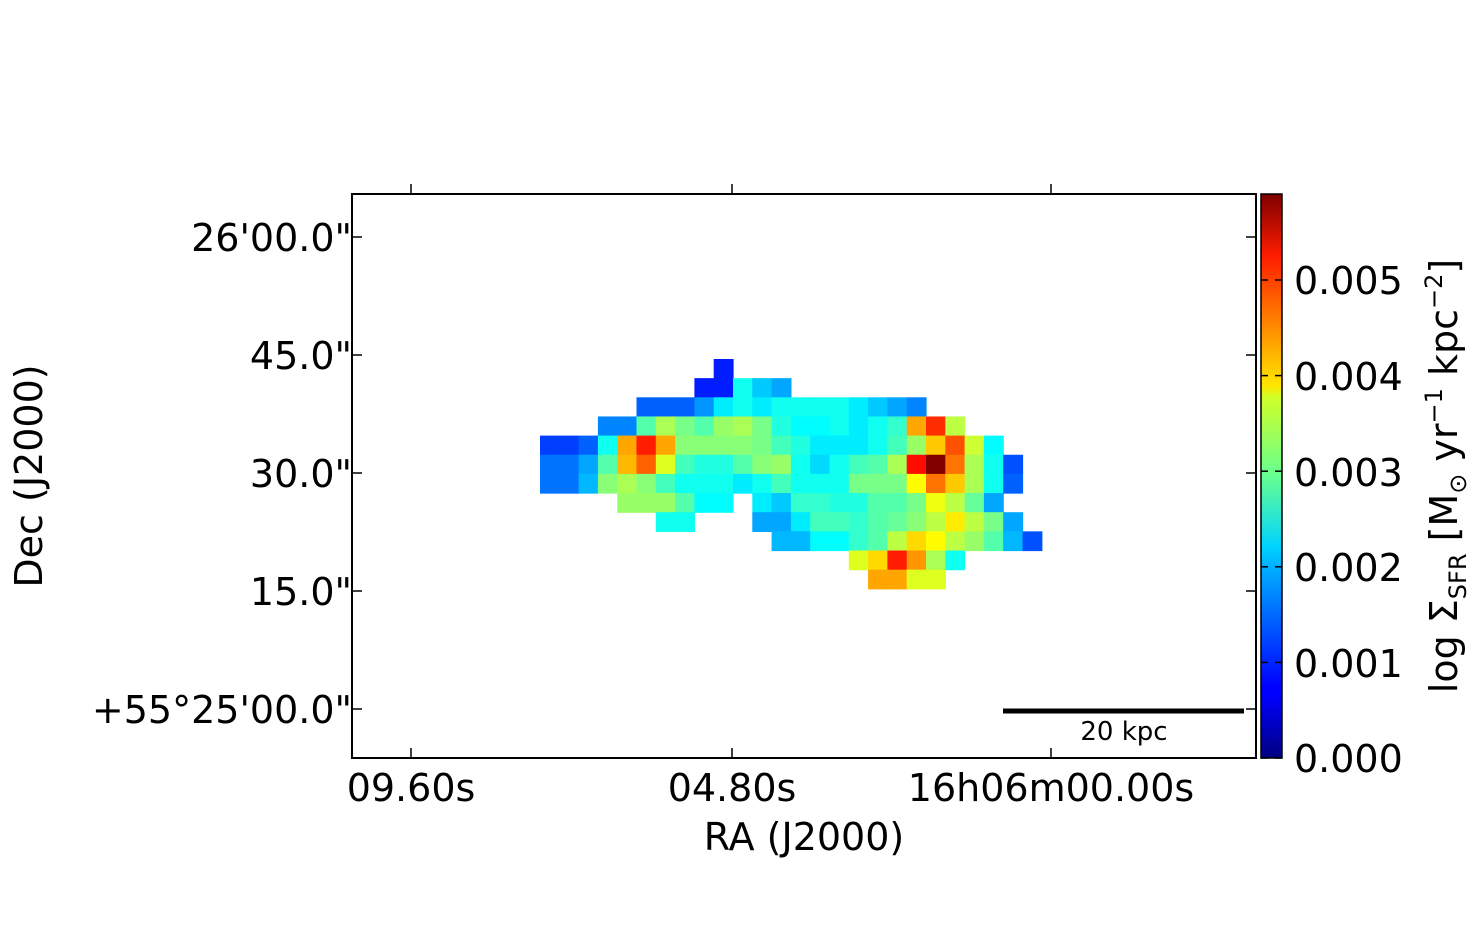  What do you see at coordinates (301, 356) in the screenshot?
I see `y-tick-label: 45.0"` at bounding box center [301, 356].